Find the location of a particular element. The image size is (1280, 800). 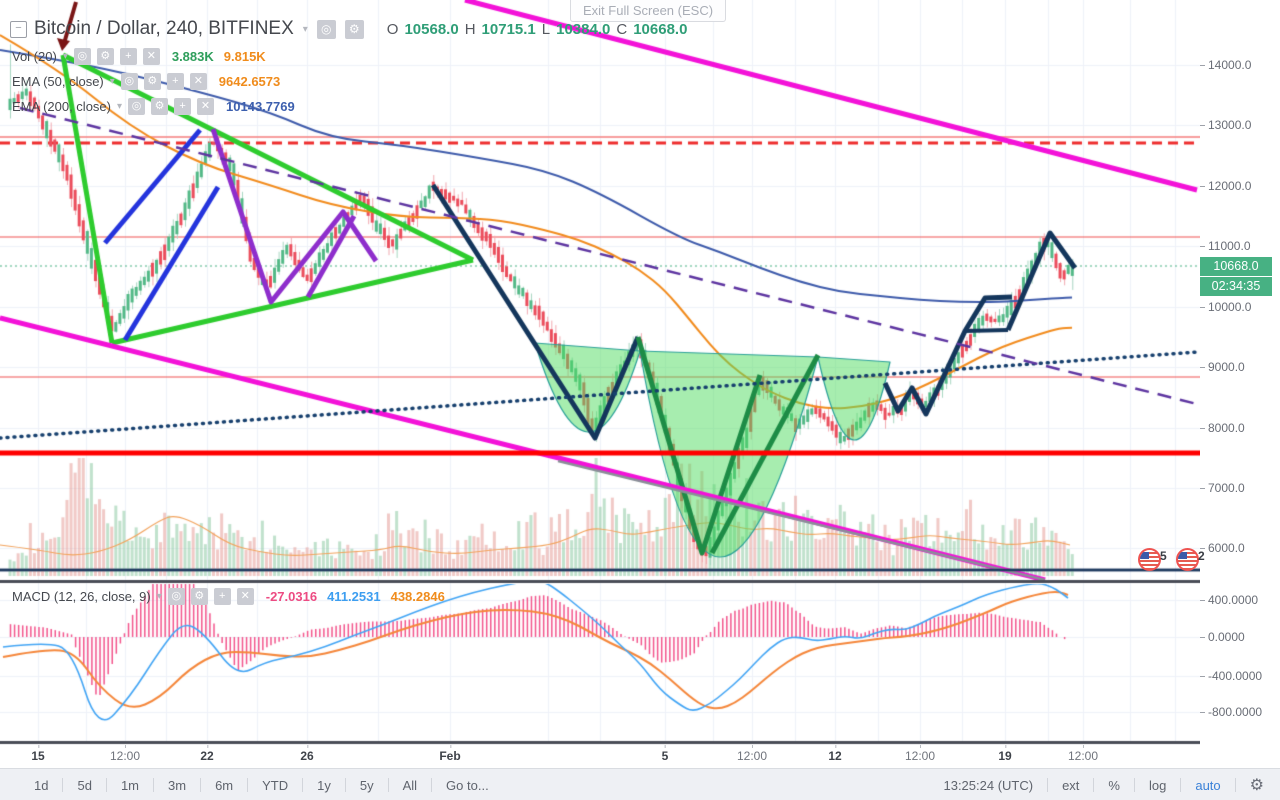

clock-utc: 13:25:24 (UTC) is located at coordinates (988, 785).